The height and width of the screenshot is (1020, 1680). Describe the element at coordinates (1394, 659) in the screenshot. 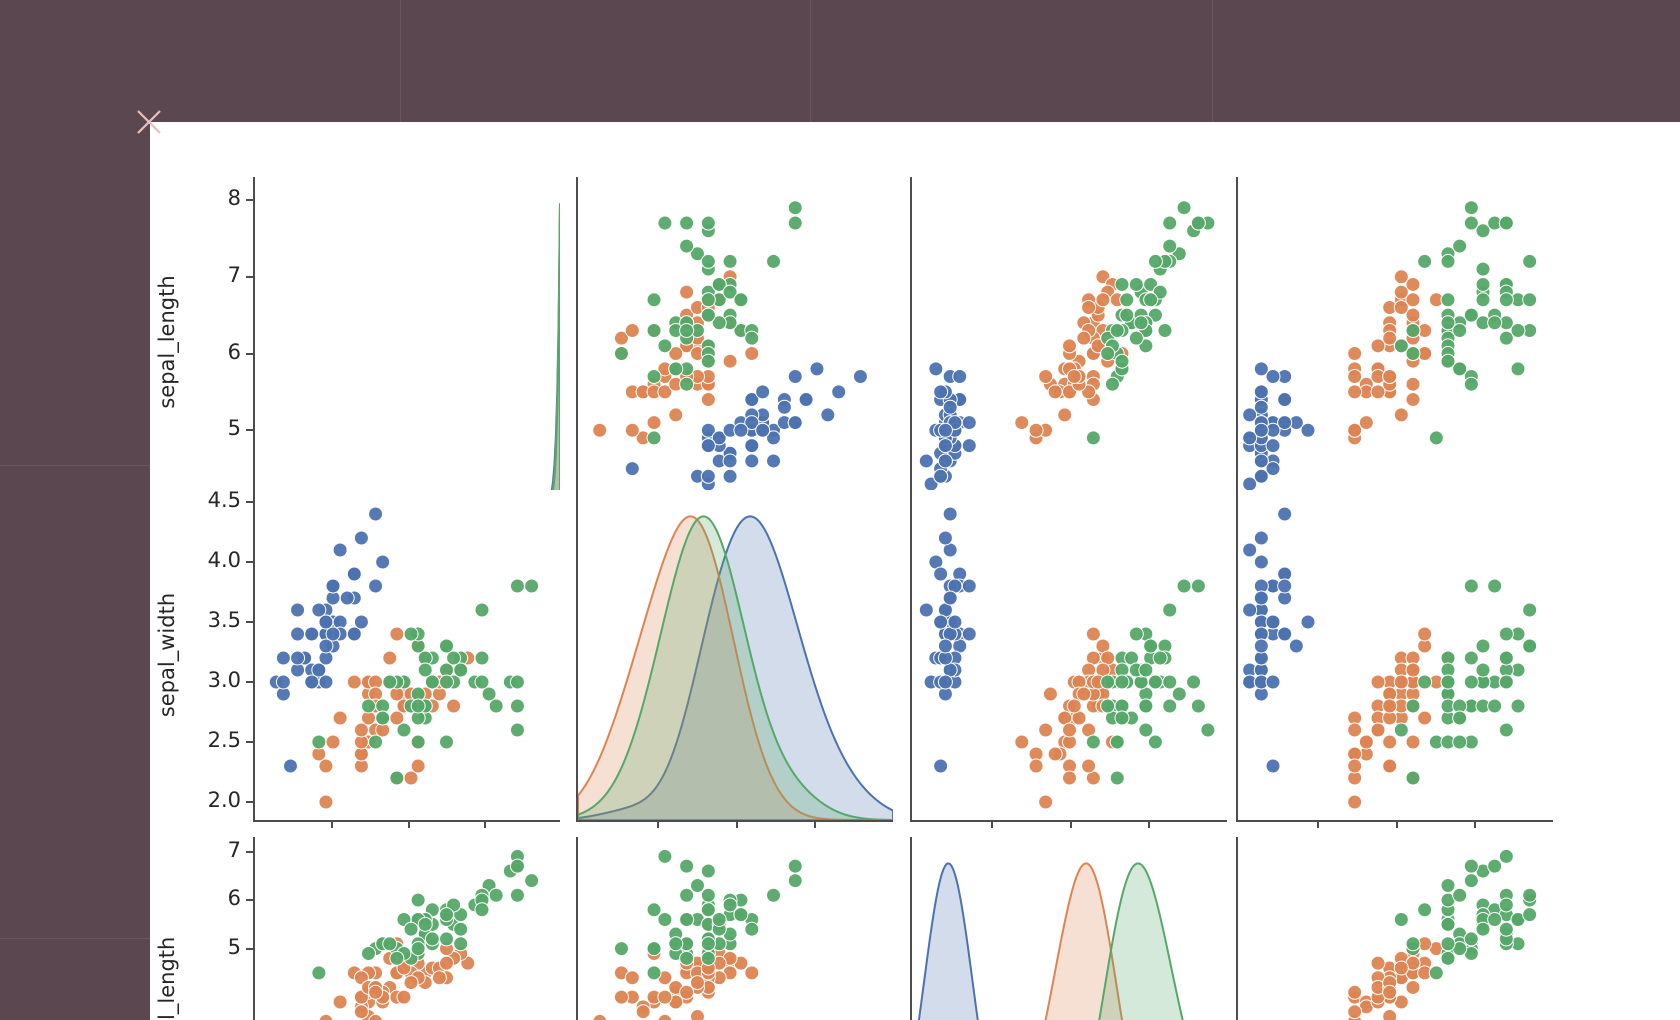

I see `pairplot-panel-r1-c3` at that location.